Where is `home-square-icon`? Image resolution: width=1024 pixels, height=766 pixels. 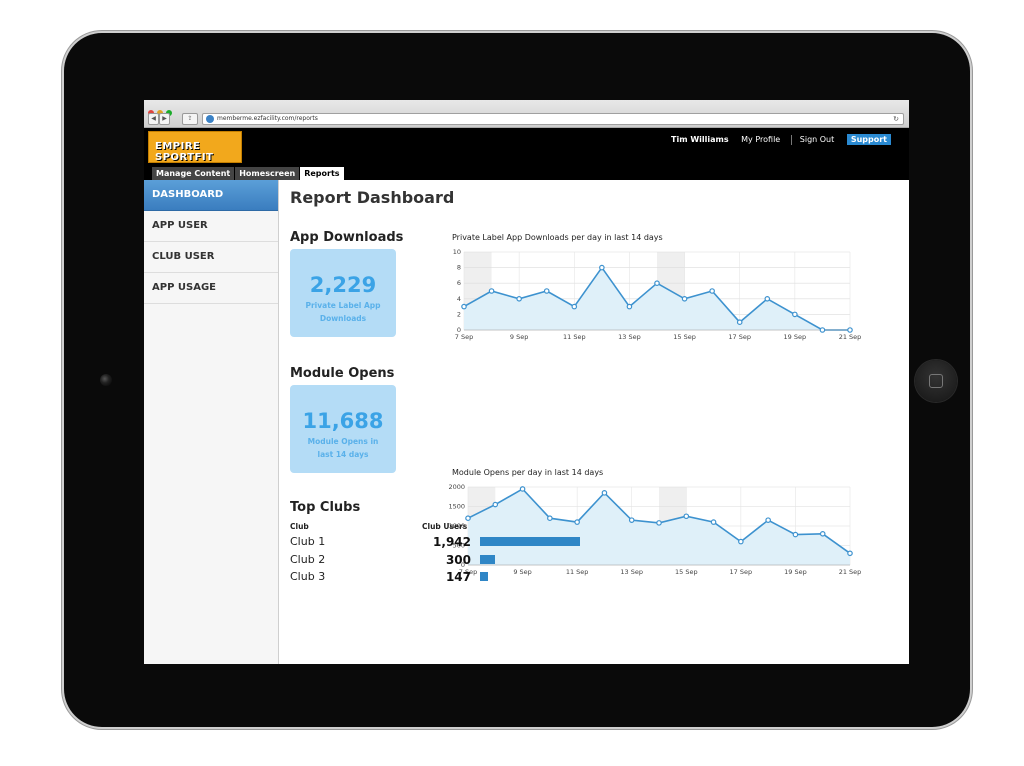
home-square-icon is located at coordinates (936, 381).